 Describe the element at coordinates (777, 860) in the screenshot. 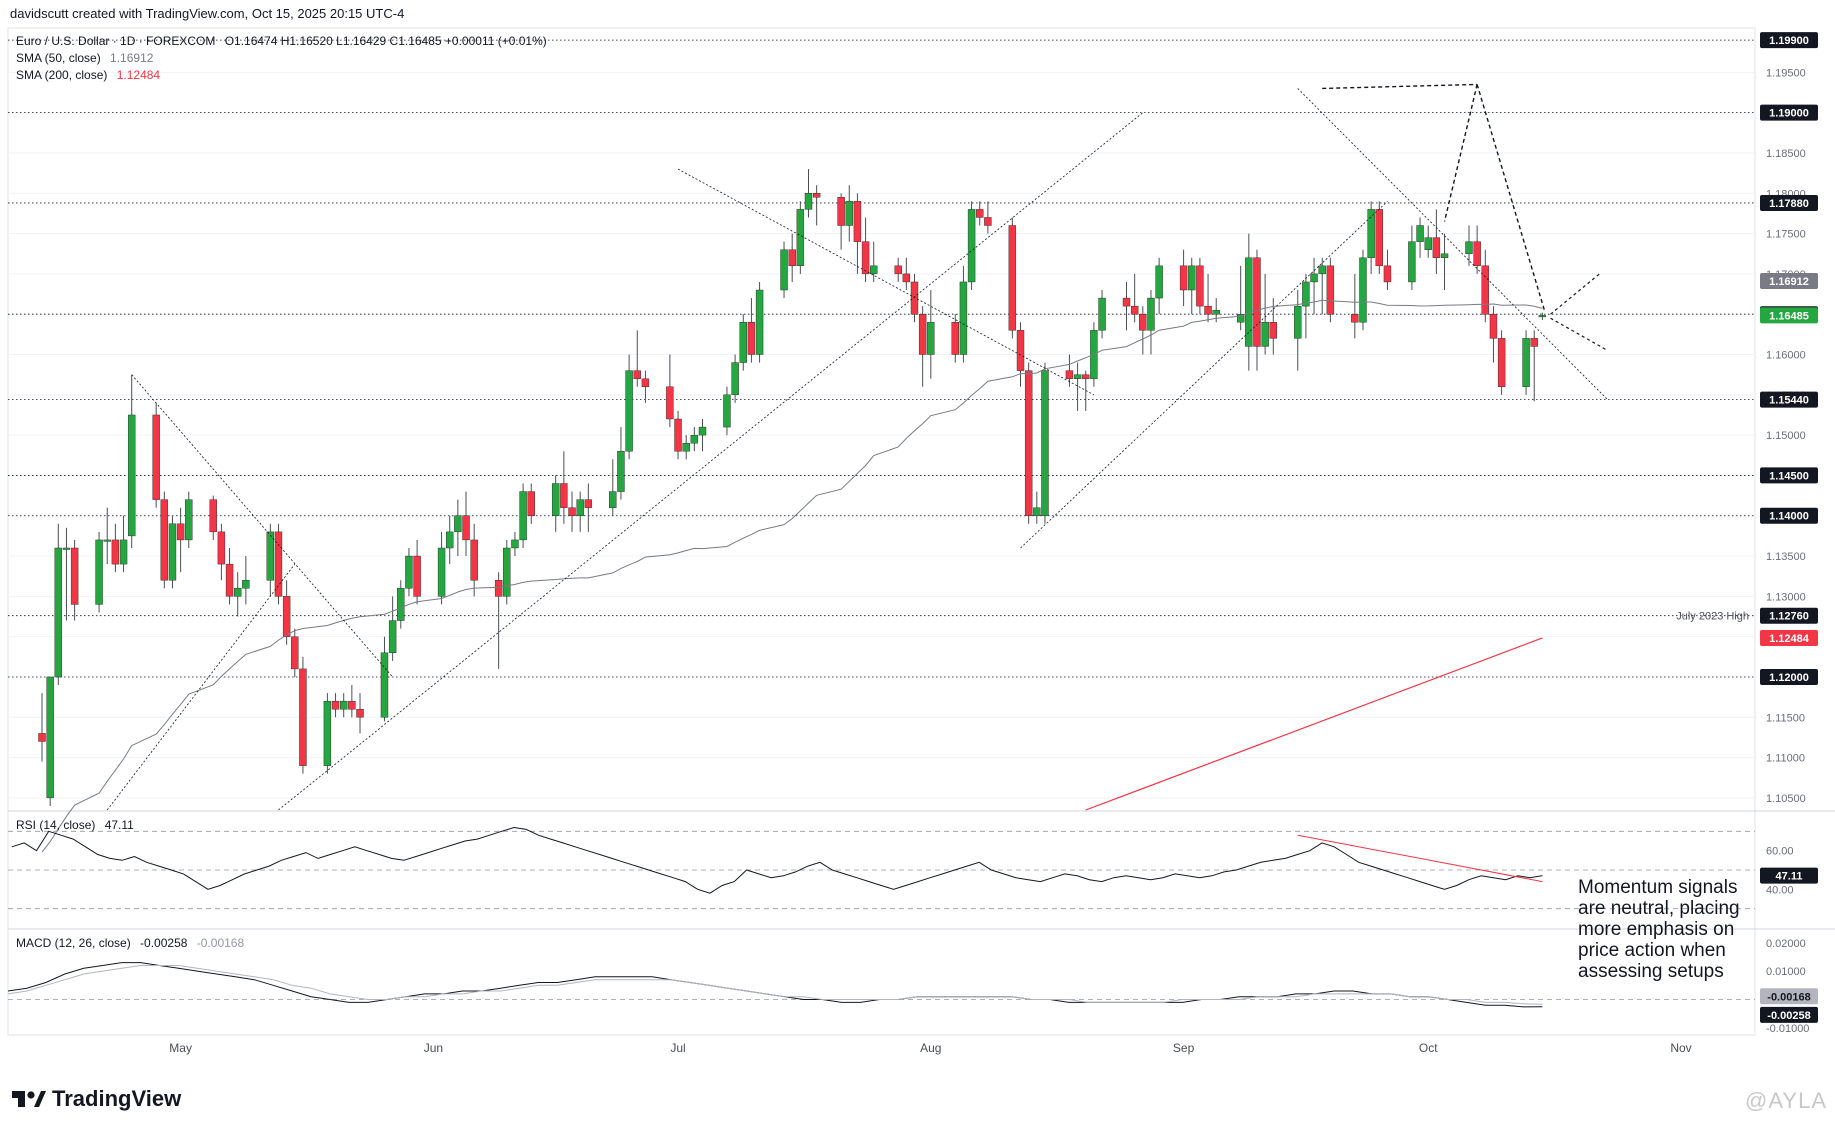

I see `rsi-line` at that location.